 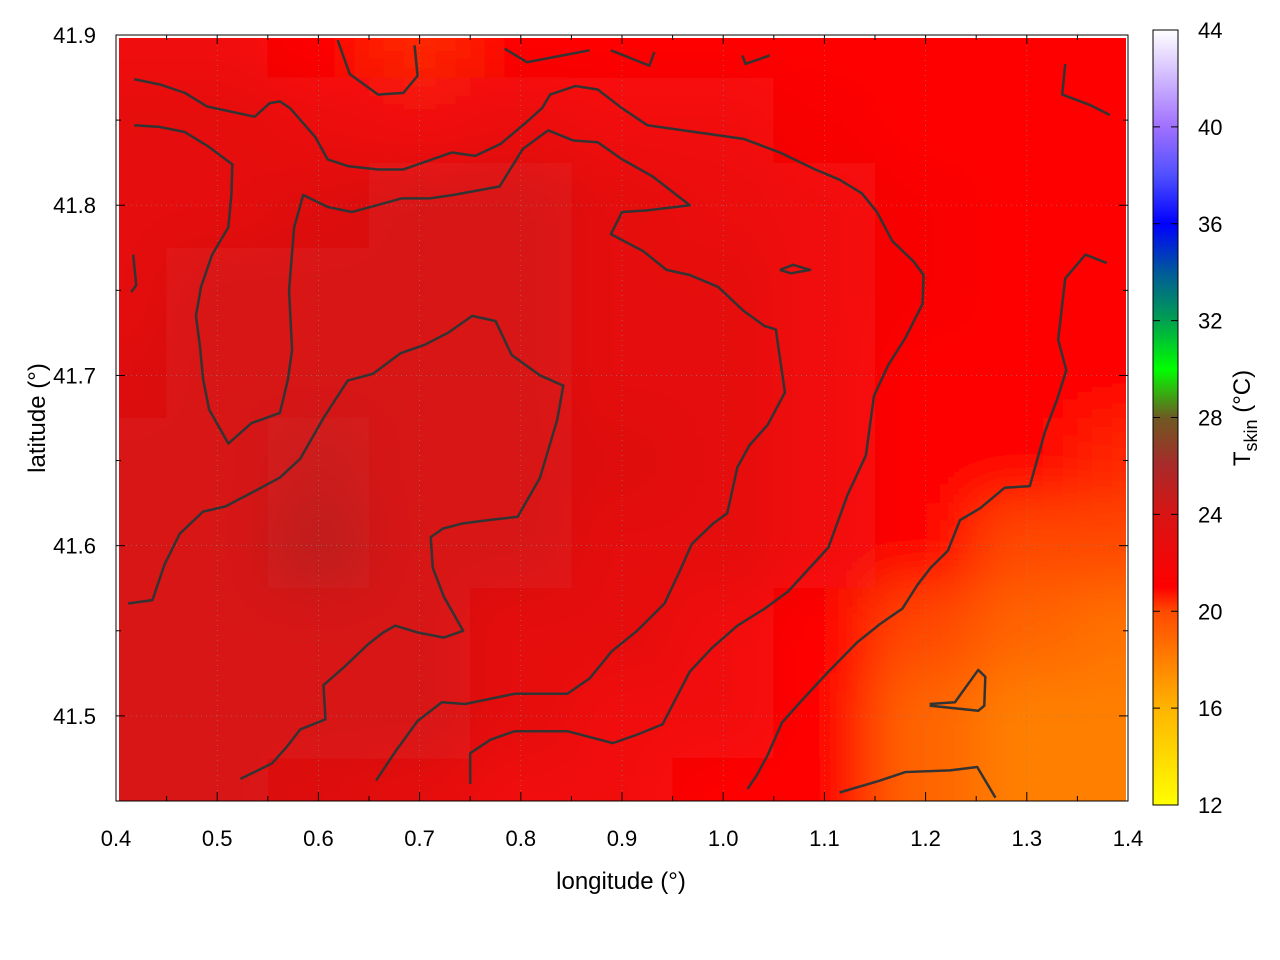 I want to click on colorbar-tick-label: 16, so click(x=1210, y=708).